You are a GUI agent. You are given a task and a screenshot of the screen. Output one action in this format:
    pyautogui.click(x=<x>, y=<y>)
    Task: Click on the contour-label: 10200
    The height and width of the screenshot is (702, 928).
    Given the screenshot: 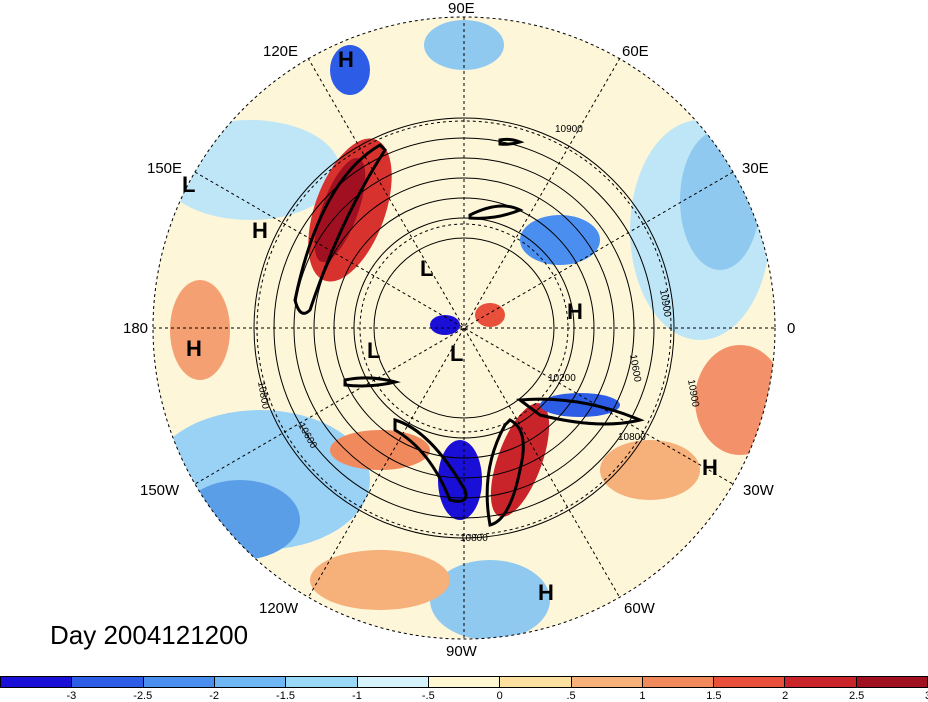 What is the action you would take?
    pyautogui.click(x=562, y=378)
    